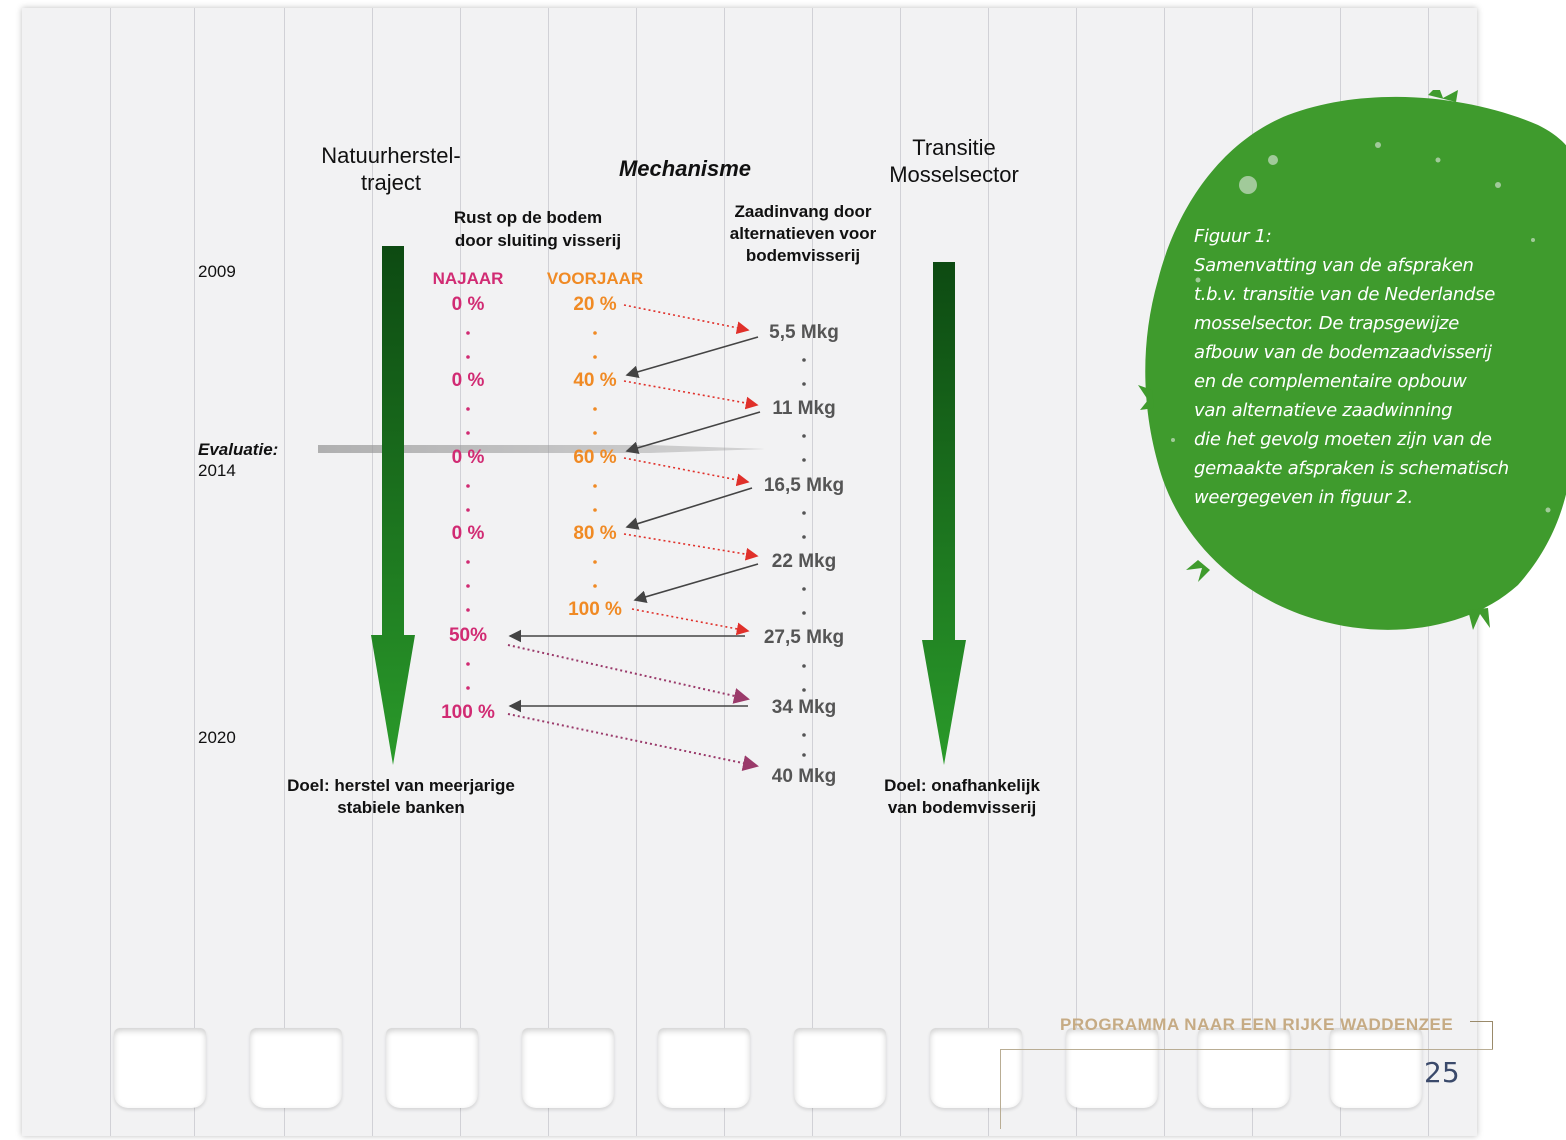  Describe the element at coordinates (803, 233) in the screenshot. I see `right-sub-line-2: alternatieven voor` at that location.